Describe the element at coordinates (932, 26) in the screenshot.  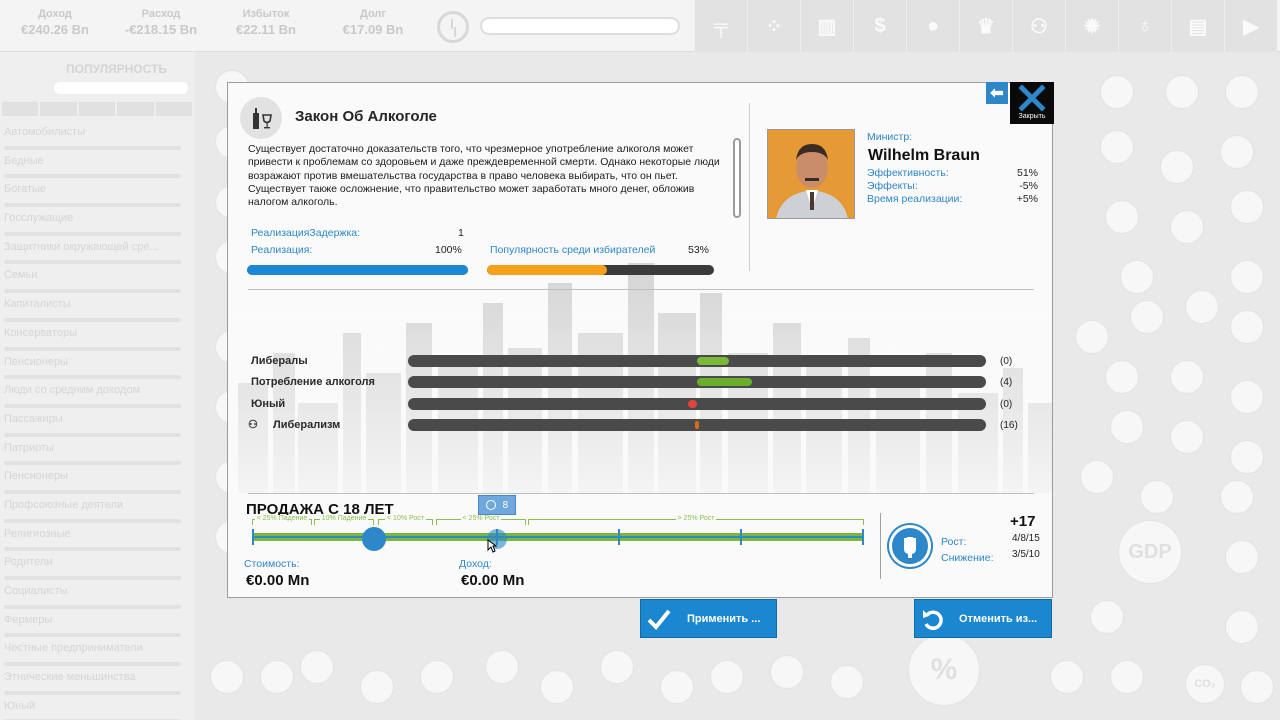
I see `bulb-icon: ●` at that location.